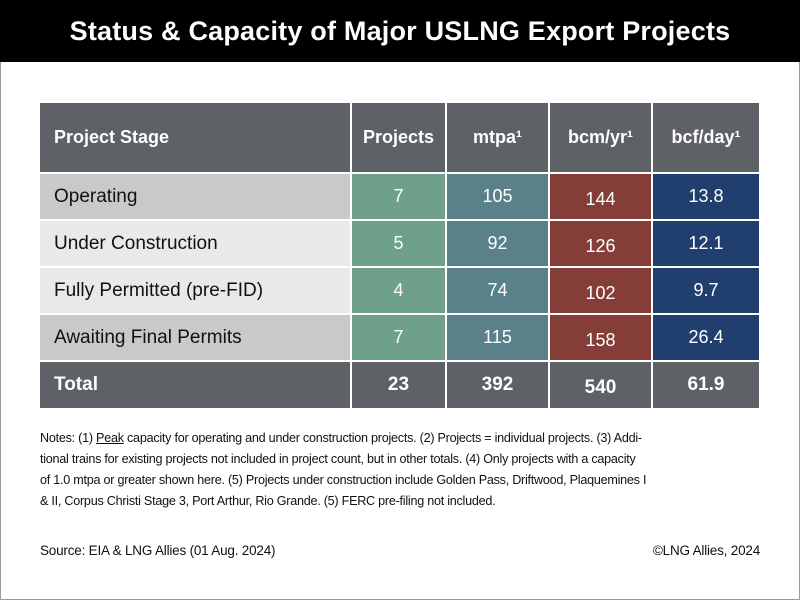 The height and width of the screenshot is (600, 800). I want to click on projects-cell: 4, so click(398, 290).